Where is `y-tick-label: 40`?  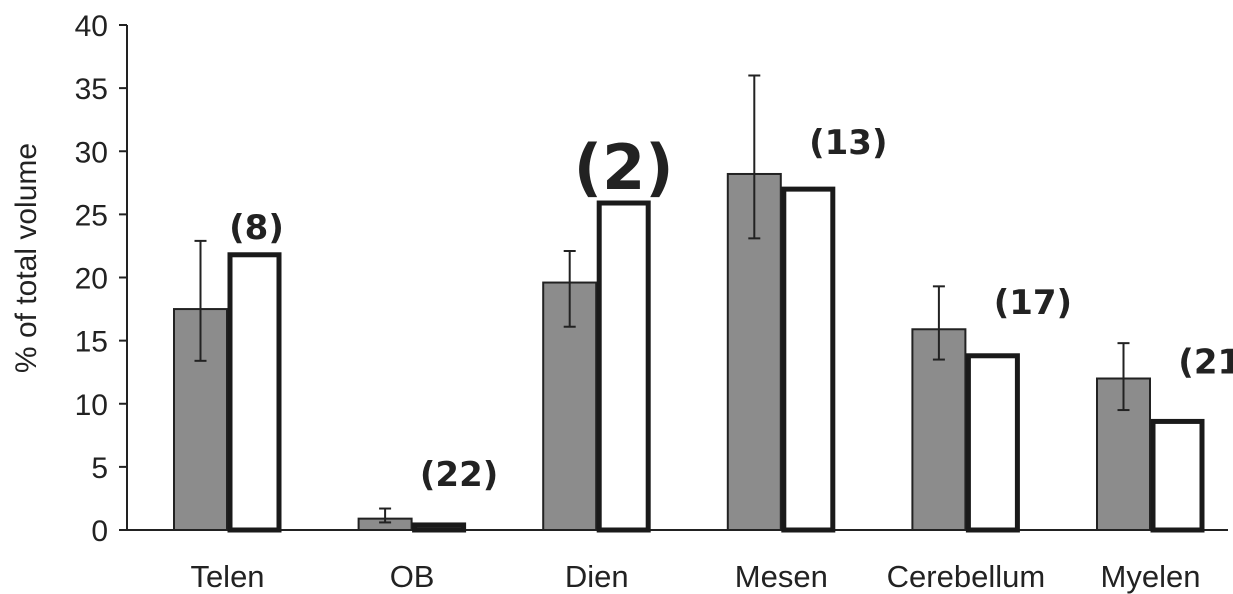
y-tick-label: 40 is located at coordinates (91, 26).